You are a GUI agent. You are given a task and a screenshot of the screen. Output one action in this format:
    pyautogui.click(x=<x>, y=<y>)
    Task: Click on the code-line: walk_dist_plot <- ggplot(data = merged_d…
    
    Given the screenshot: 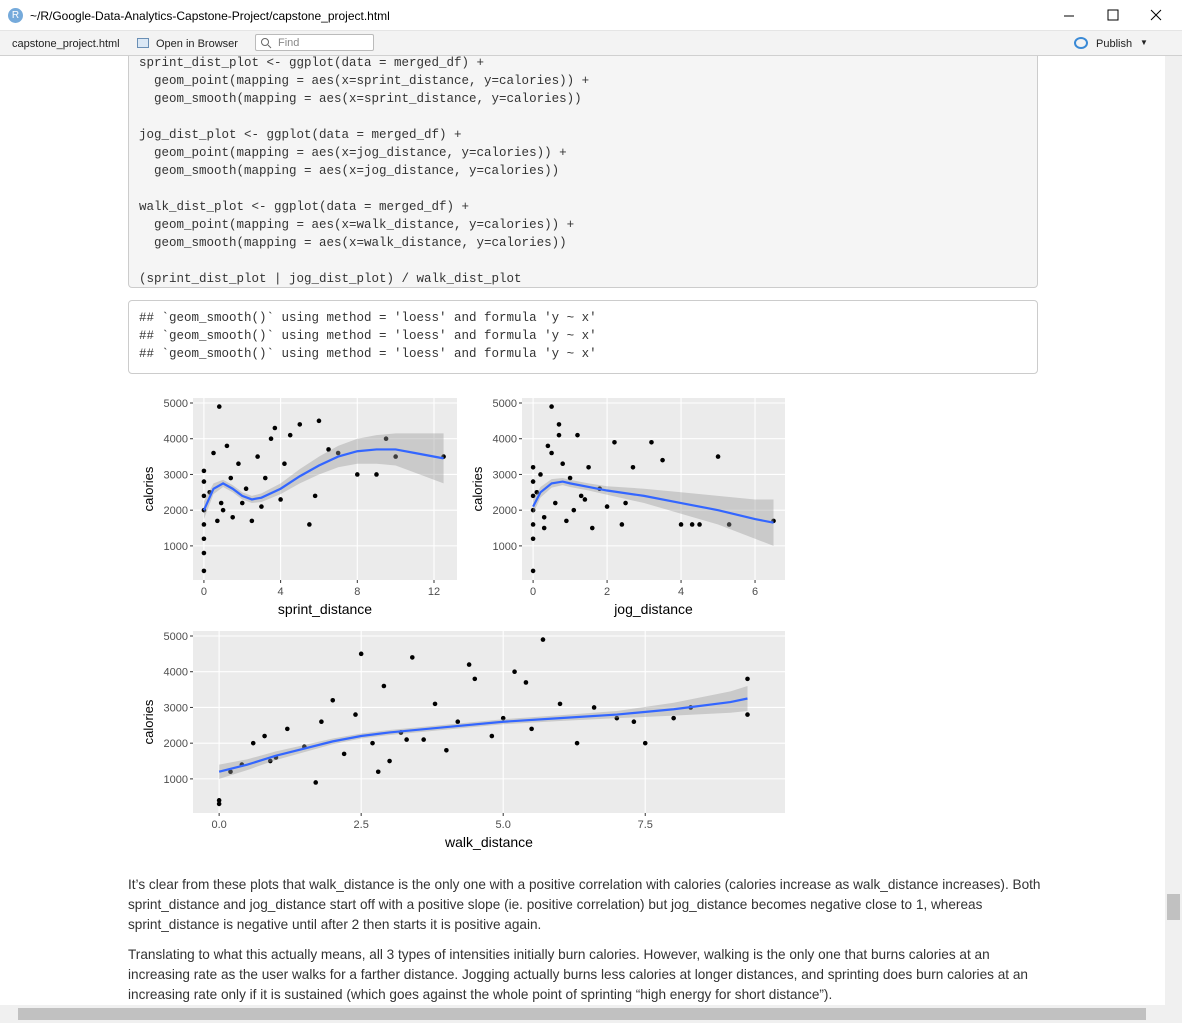 What is the action you would take?
    pyautogui.click(x=304, y=207)
    